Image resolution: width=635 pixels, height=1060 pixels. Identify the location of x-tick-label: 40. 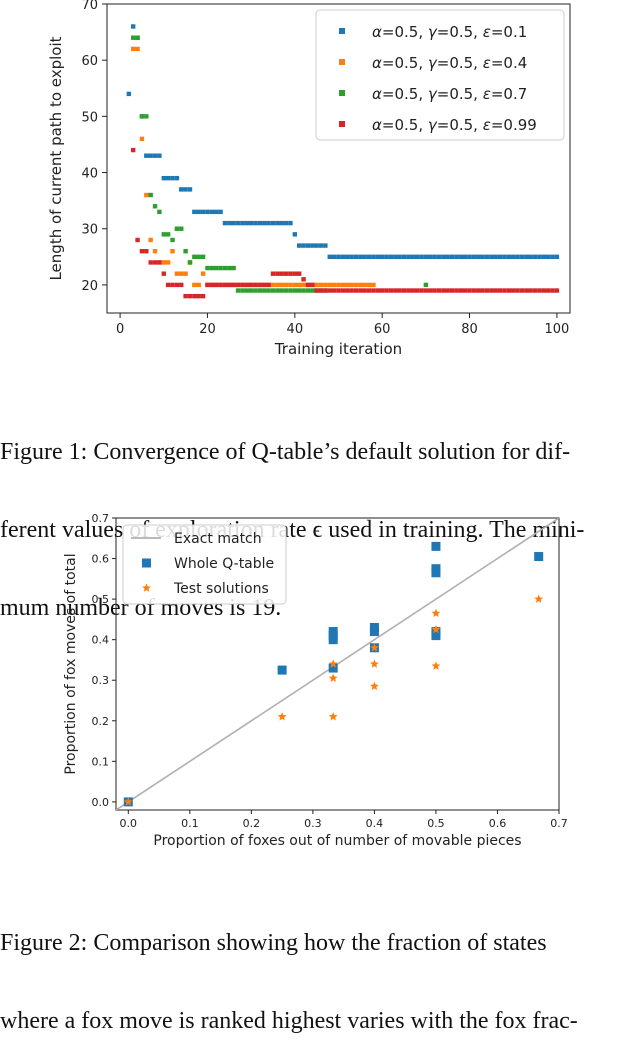
(295, 329).